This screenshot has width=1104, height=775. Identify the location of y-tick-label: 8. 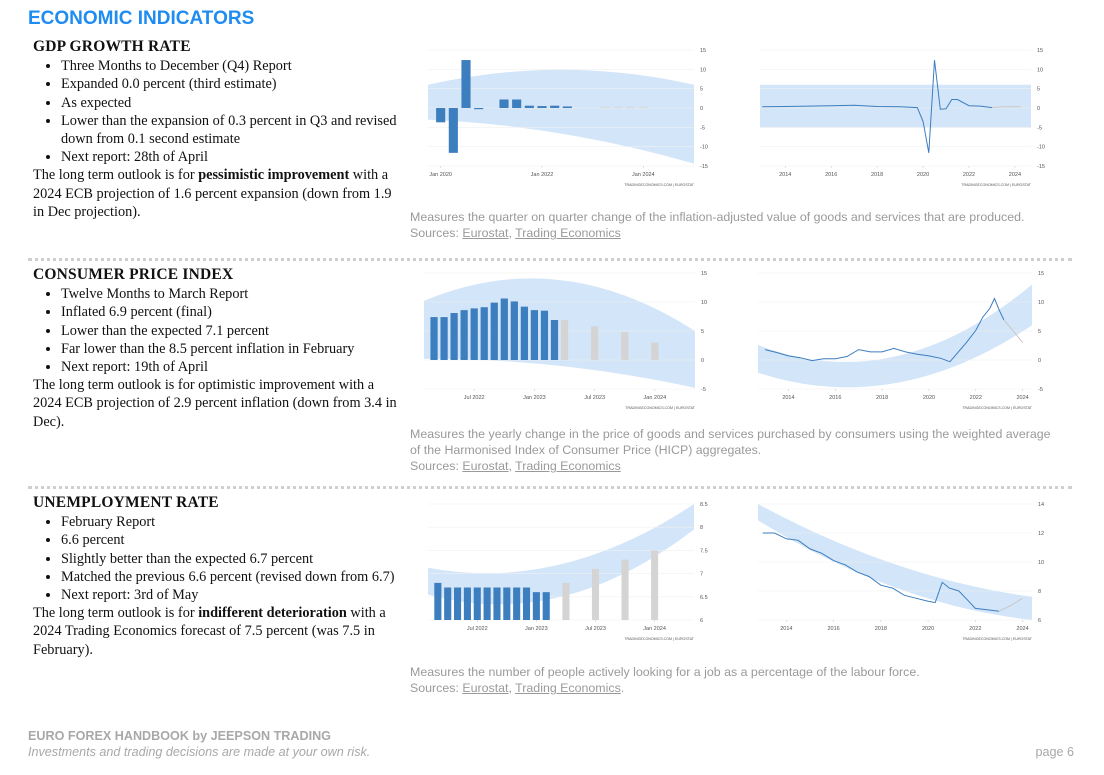
(1039, 592).